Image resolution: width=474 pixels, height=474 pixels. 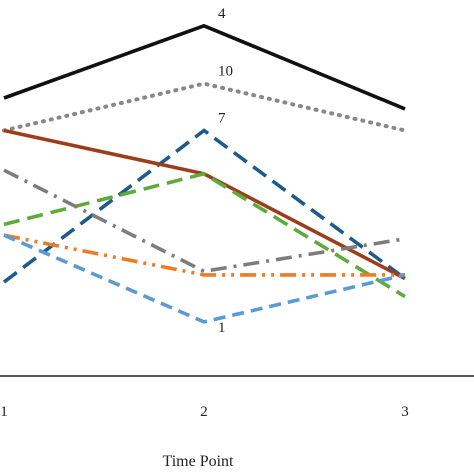 I want to click on series-labels: 4 10 7 1, so click(x=225, y=171).